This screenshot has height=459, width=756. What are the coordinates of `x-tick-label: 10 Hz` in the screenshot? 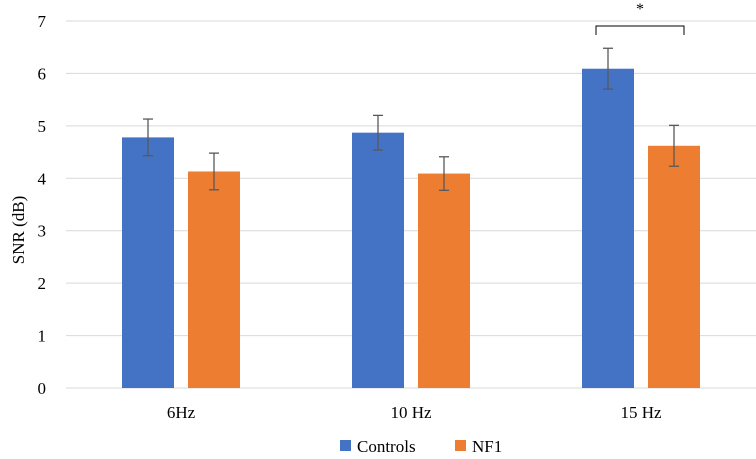 It's located at (411, 412).